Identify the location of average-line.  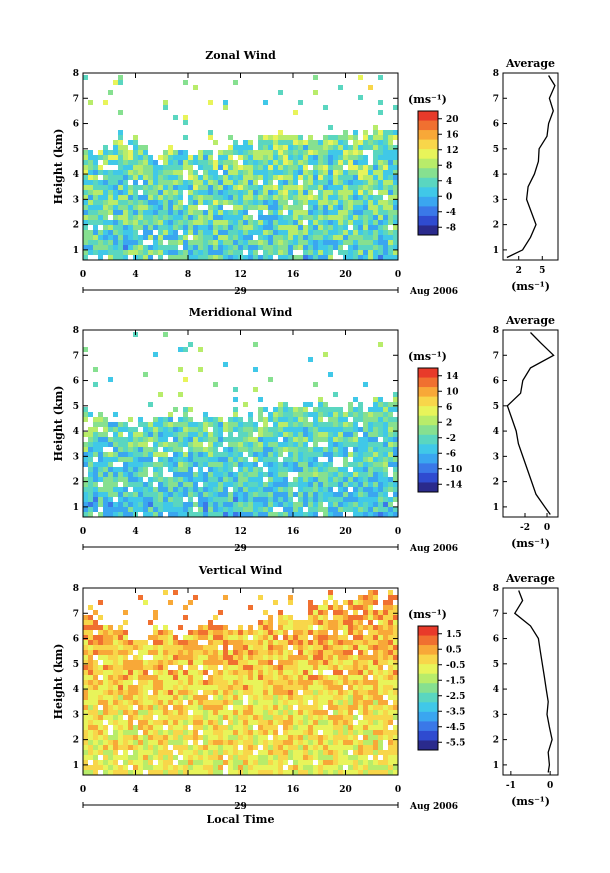
(533, 681).